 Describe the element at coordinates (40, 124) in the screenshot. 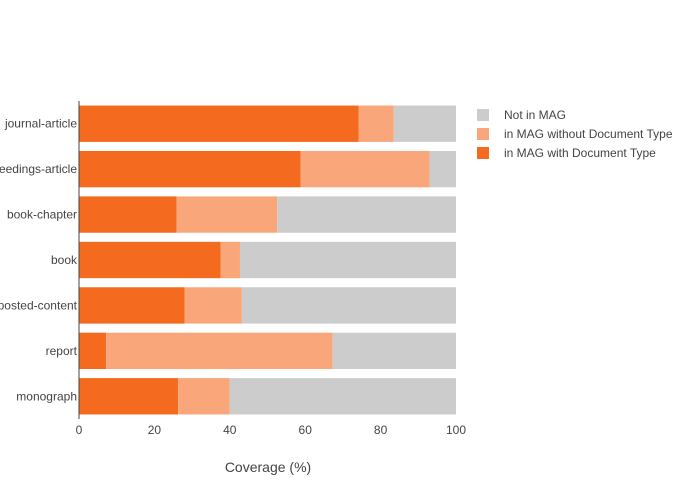

I see `y-tick-label: journal-article` at that location.